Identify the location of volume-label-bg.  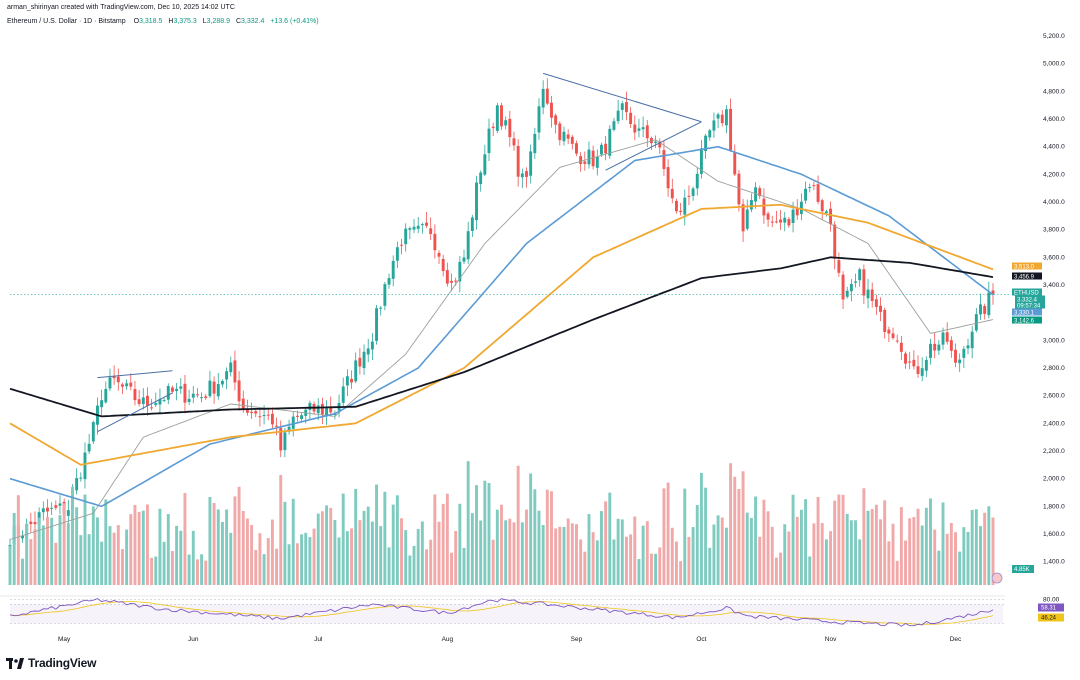
(1023, 569).